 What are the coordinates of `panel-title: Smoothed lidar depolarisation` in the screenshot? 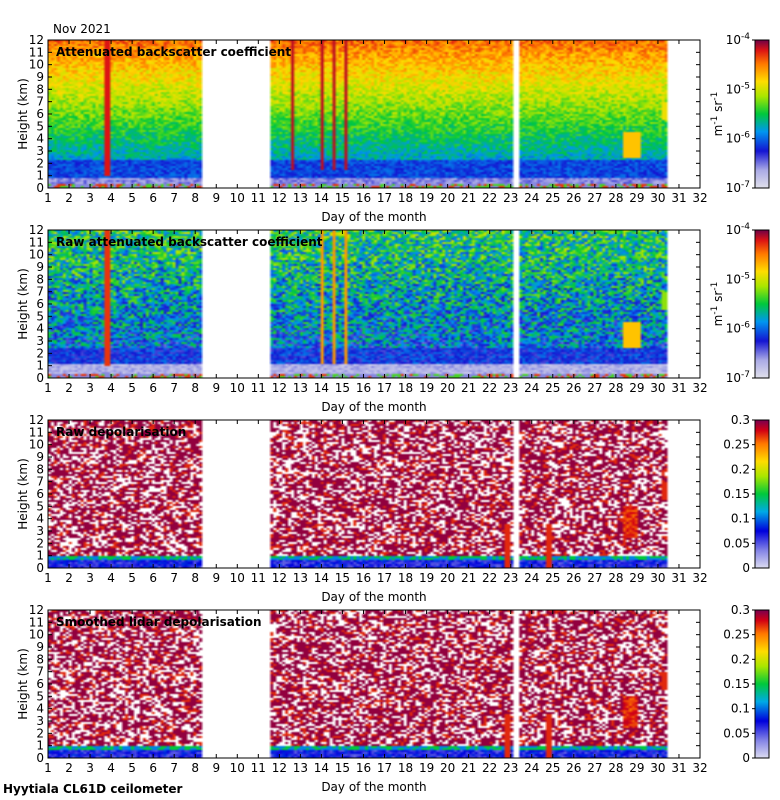 It's located at (159, 622).